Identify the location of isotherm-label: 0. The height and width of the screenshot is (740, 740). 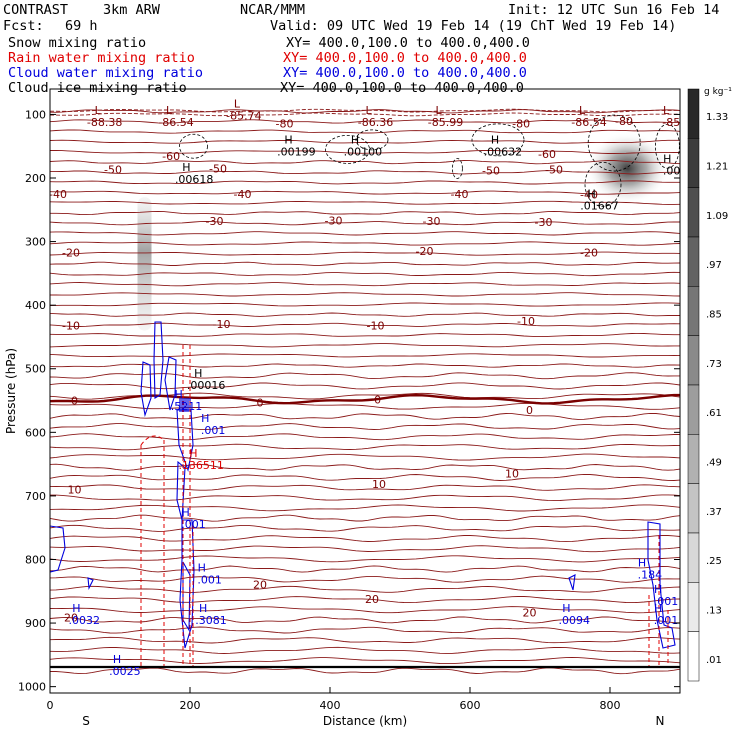
(529, 410).